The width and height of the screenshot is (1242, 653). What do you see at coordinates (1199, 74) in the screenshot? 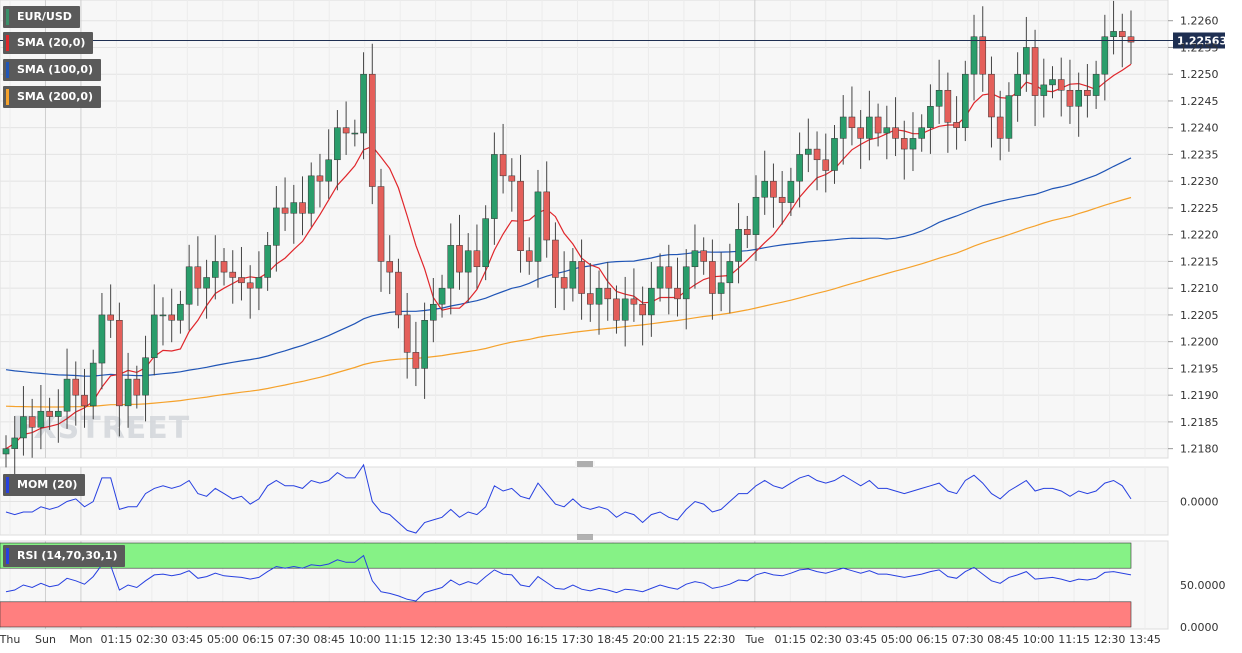
I see `y-tick-label: 1.2250` at bounding box center [1199, 74].